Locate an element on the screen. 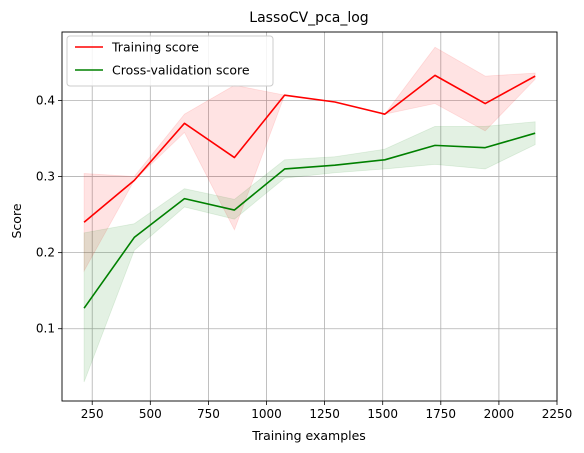 The image size is (584, 453). x-tick-label: 1500 is located at coordinates (382, 414).